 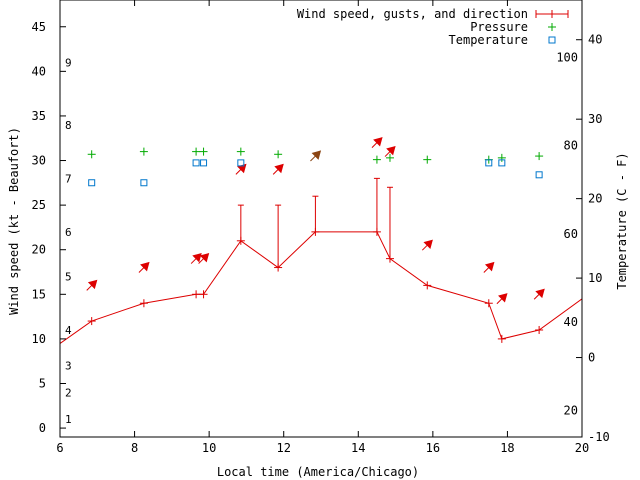 I want to click on y2-axis-title: Temperature (C - F), so click(x=622, y=220).